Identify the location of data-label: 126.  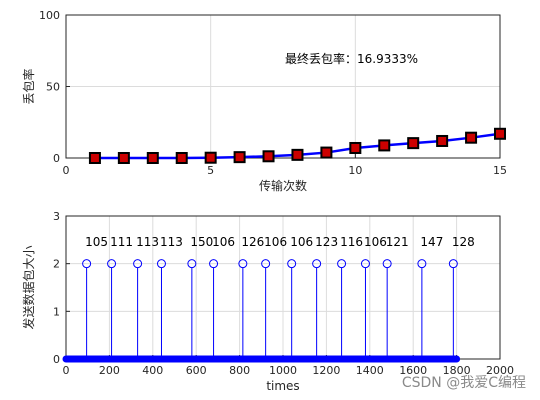
(252, 242).